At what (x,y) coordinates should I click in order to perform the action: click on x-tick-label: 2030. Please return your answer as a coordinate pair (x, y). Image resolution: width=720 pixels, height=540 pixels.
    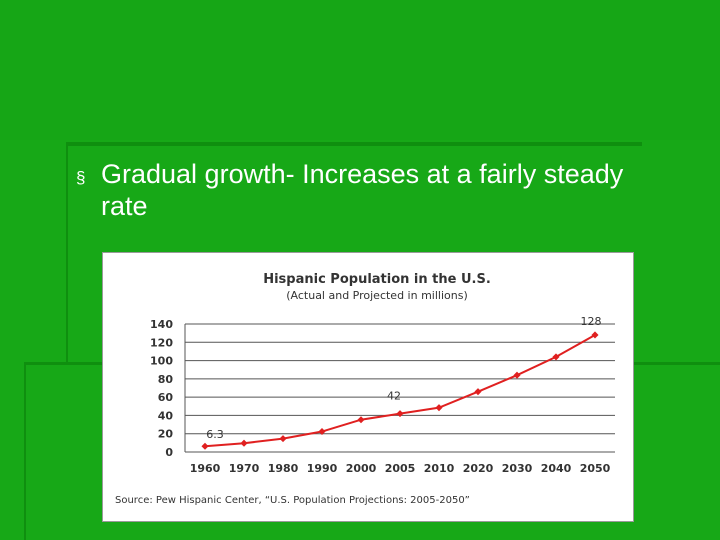
    Looking at the image, I should click on (517, 468).